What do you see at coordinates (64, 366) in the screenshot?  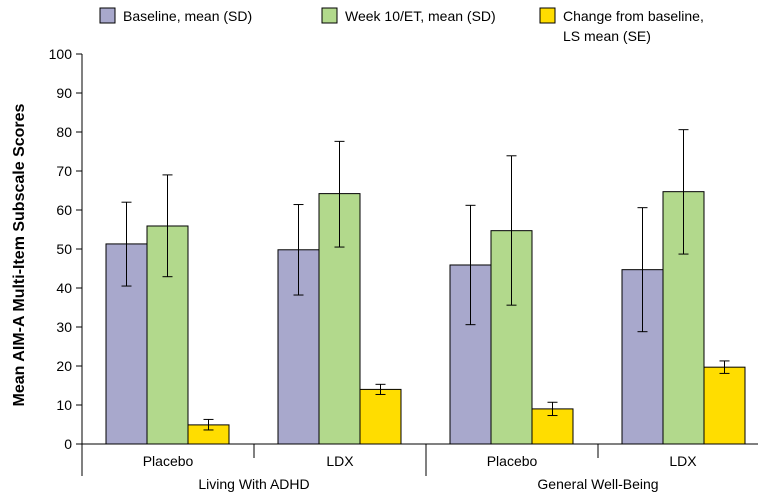 I see `y-tick-label: 20` at bounding box center [64, 366].